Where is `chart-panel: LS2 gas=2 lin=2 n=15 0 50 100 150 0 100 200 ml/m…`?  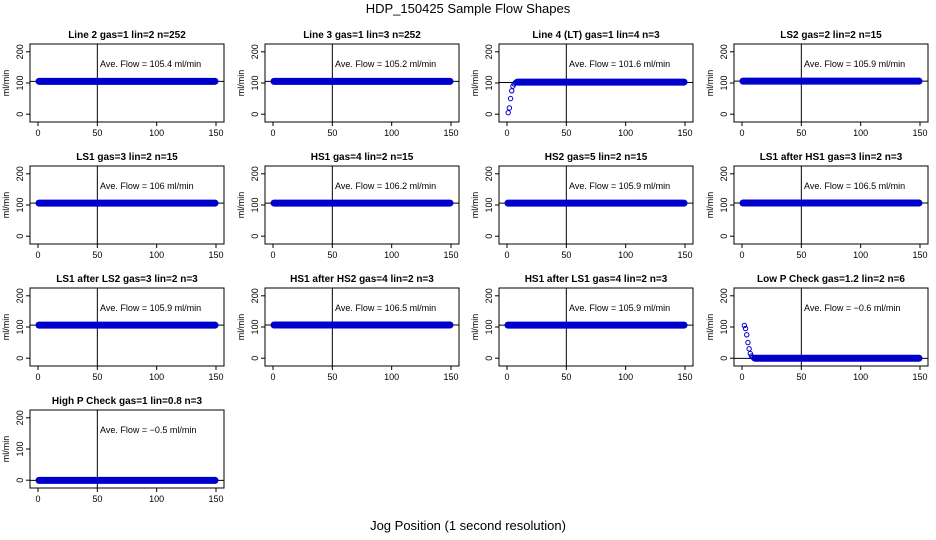 chart-panel: LS2 gas=2 lin=2 n=15 0 50 100 150 0 100 200 ml/m… is located at coordinates (817, 84).